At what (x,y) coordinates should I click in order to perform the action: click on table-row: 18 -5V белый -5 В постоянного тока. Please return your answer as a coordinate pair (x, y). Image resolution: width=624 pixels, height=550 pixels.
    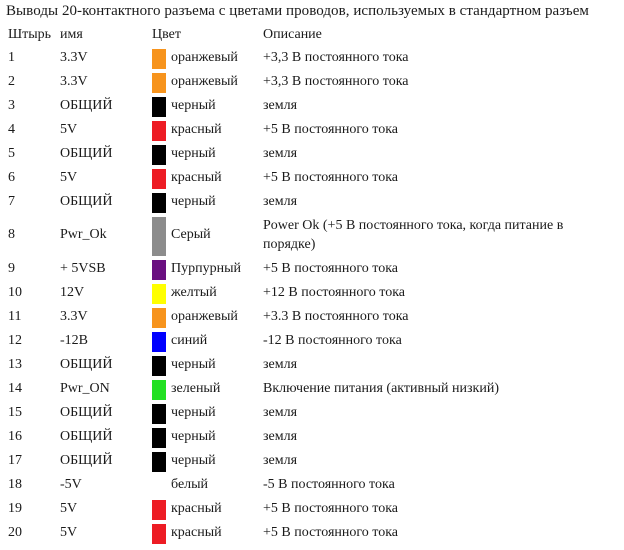
    Looking at the image, I should click on (312, 486).